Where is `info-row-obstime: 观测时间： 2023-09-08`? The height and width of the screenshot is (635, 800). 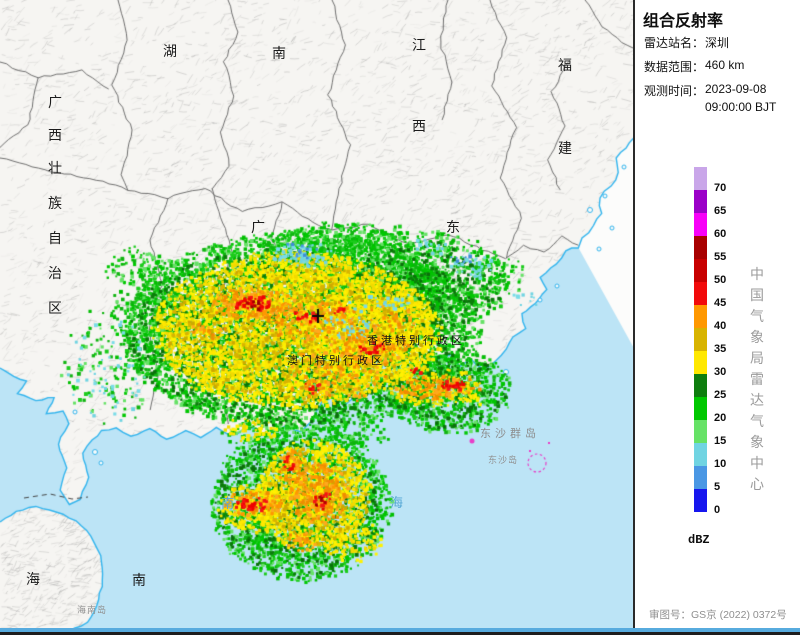 info-row-obstime: 观测时间： 2023-09-08 is located at coordinates (705, 90).